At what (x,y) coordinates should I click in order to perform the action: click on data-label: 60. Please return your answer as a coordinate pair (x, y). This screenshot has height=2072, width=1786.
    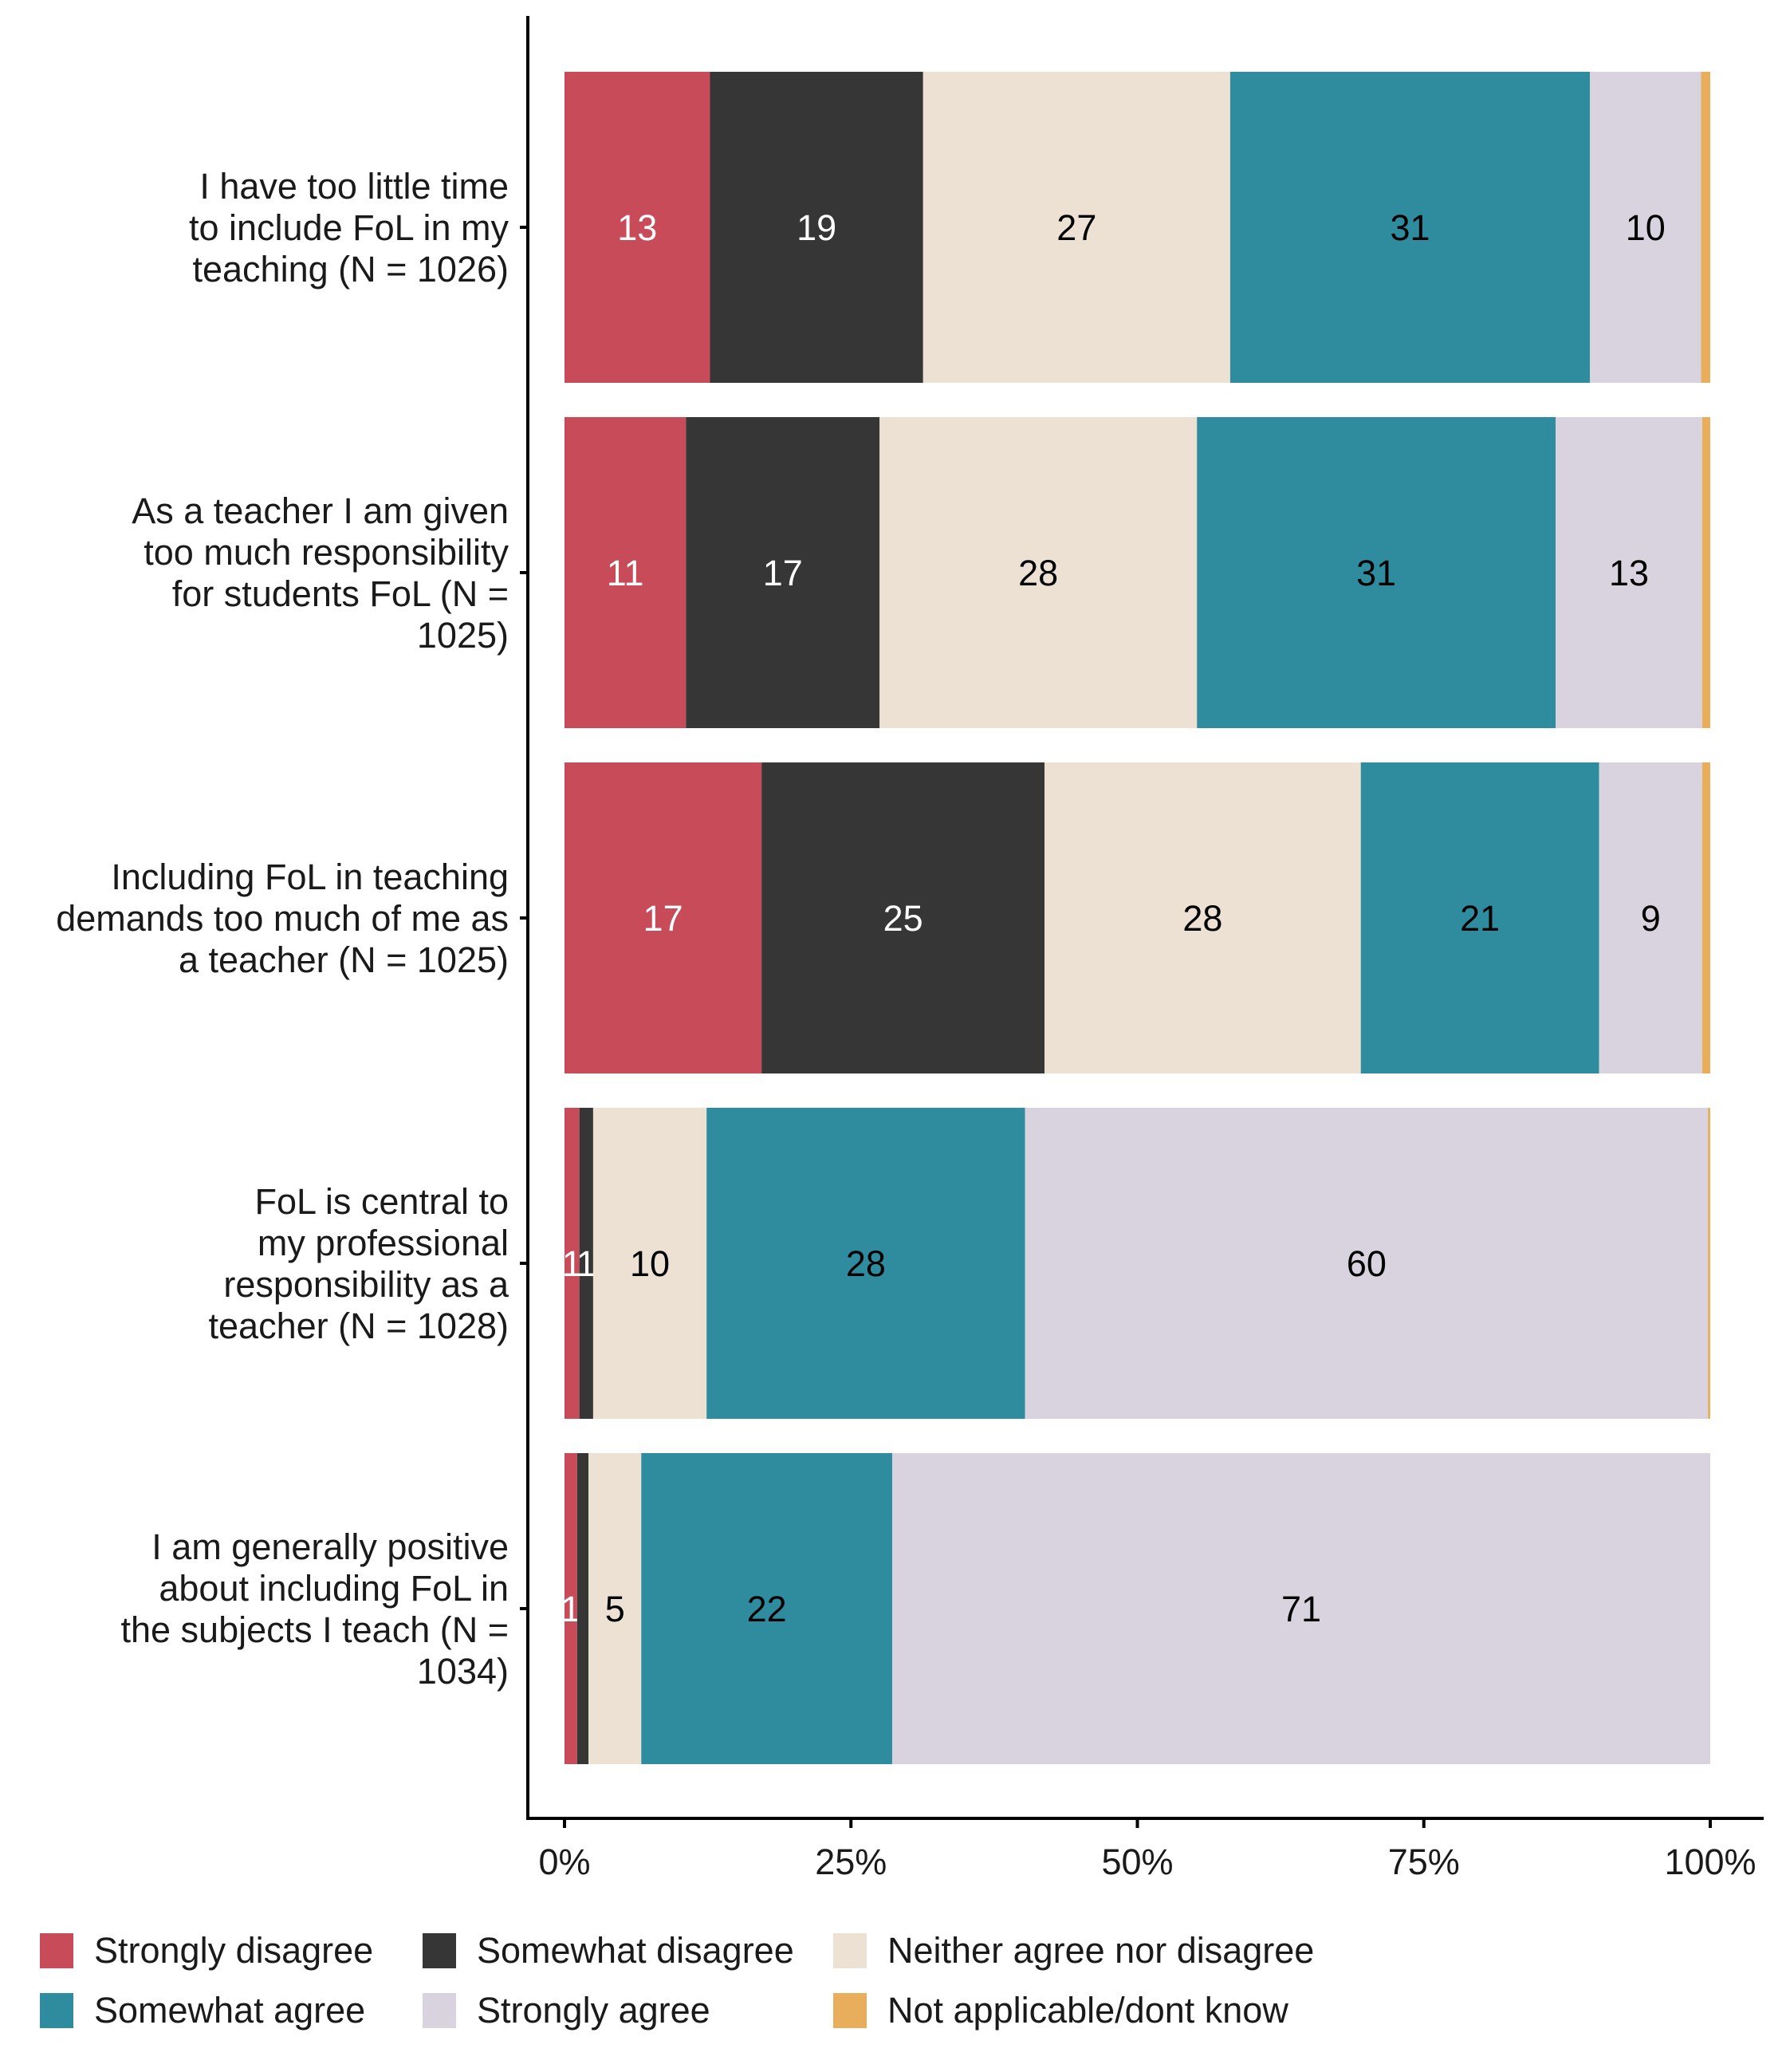
    Looking at the image, I should click on (1367, 1263).